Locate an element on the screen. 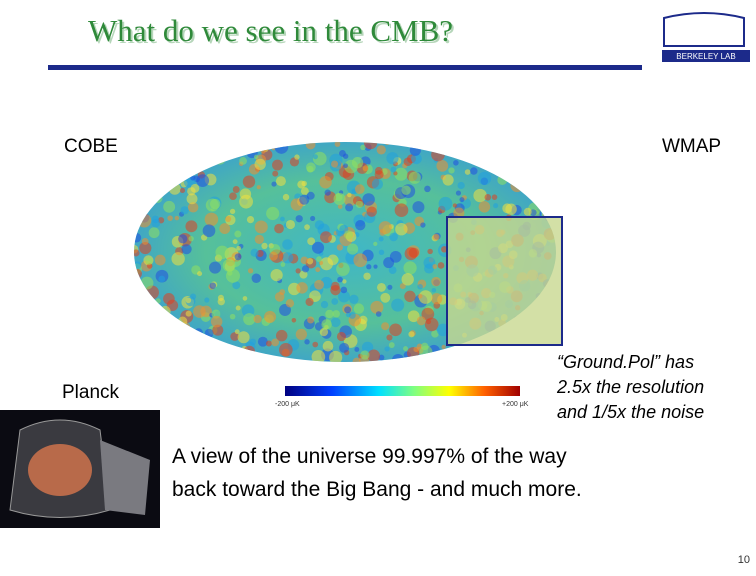 The image size is (756, 576). colorbar-max: +200 μK is located at coordinates (515, 404).